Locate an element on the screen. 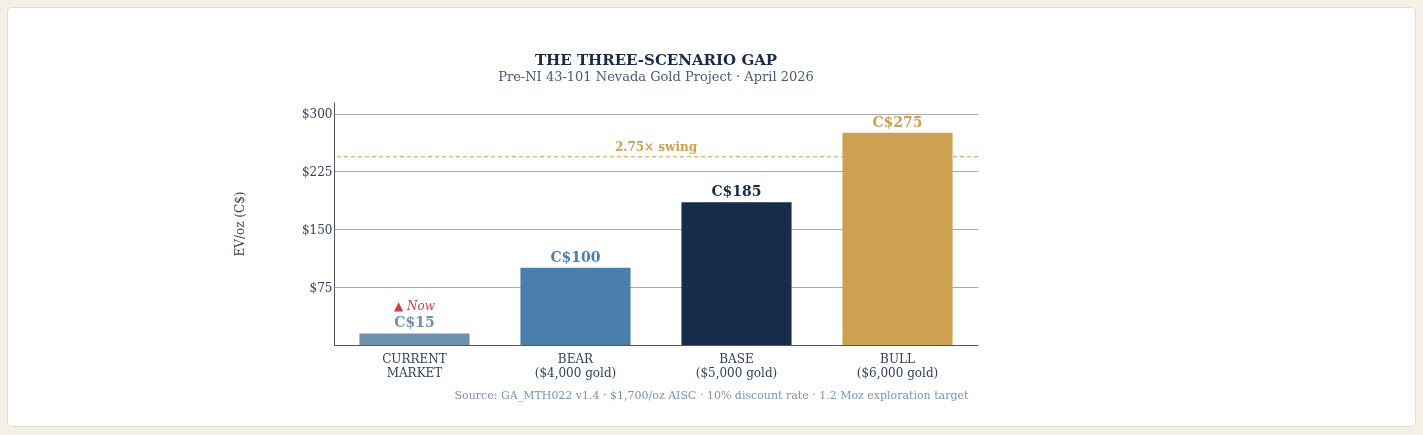 This screenshot has width=1423, height=435. y-axis-title: EV/oz (C$) is located at coordinates (239, 224).